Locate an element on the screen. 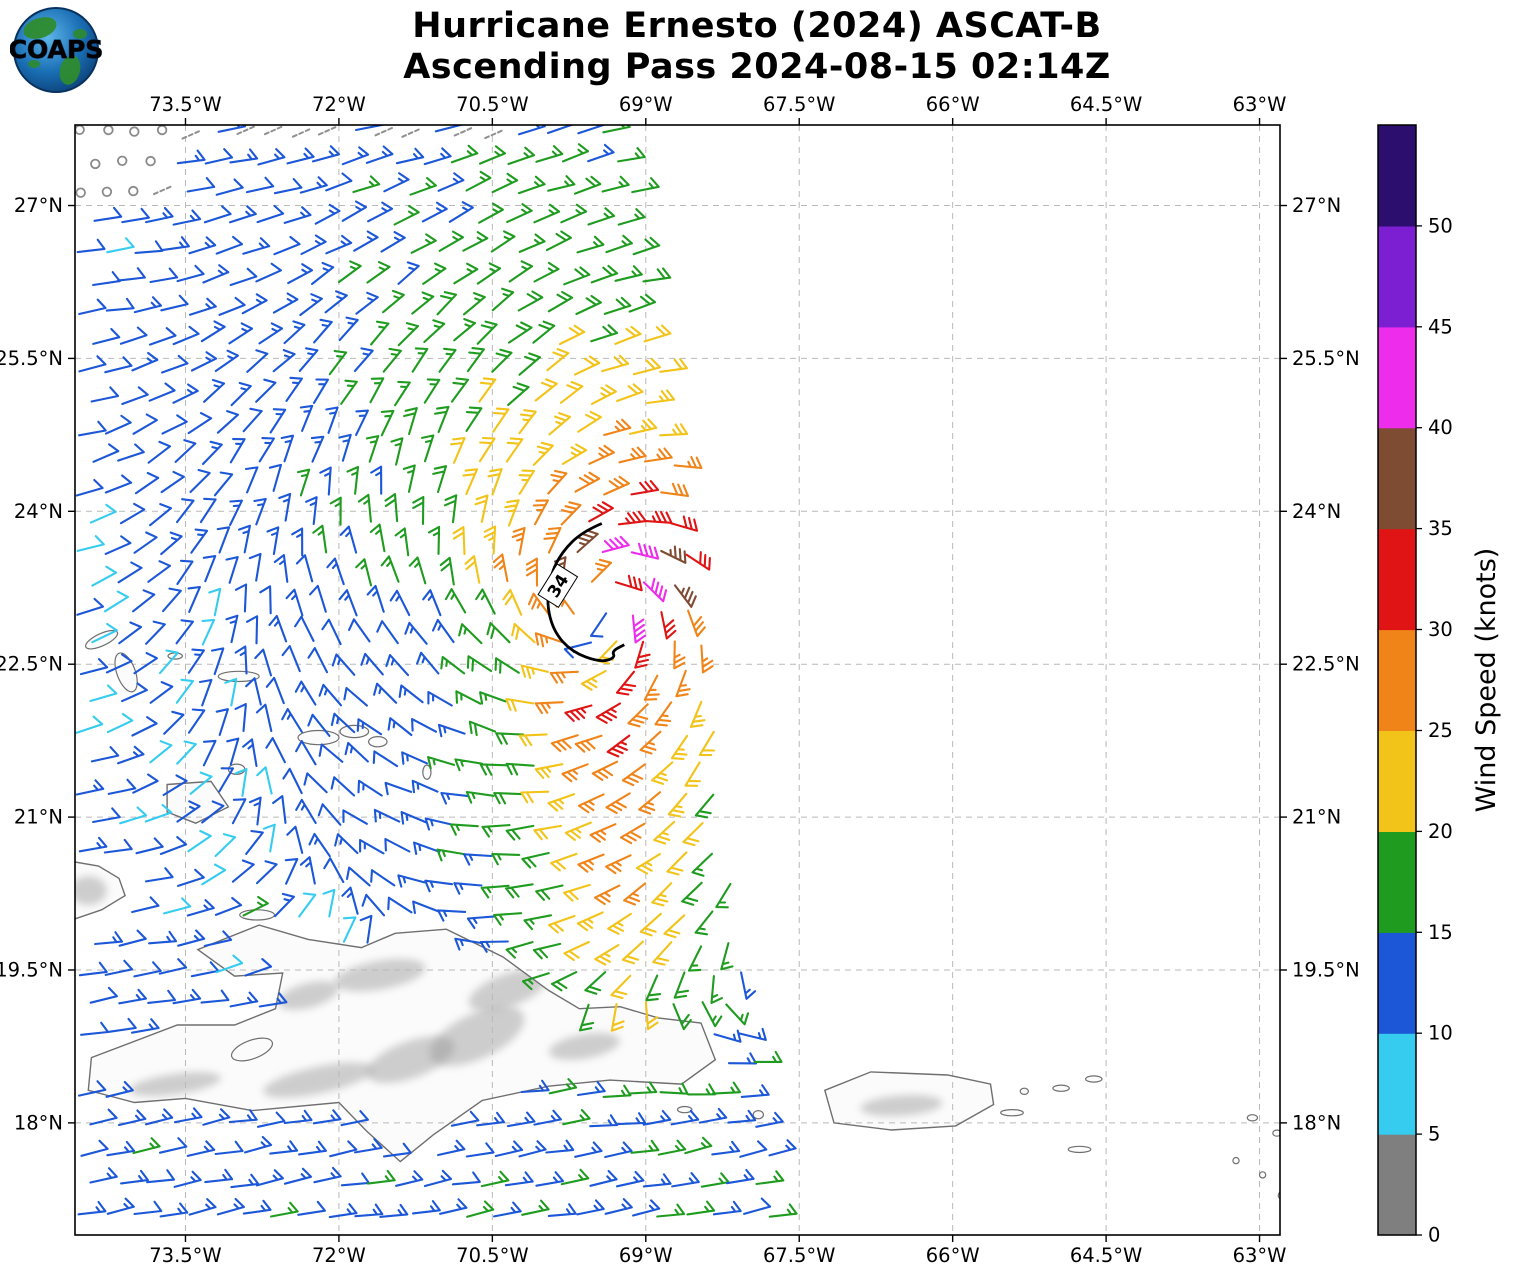 This screenshot has width=1514, height=1264. colorbar-tick-label: 5 is located at coordinates (1434, 1134).